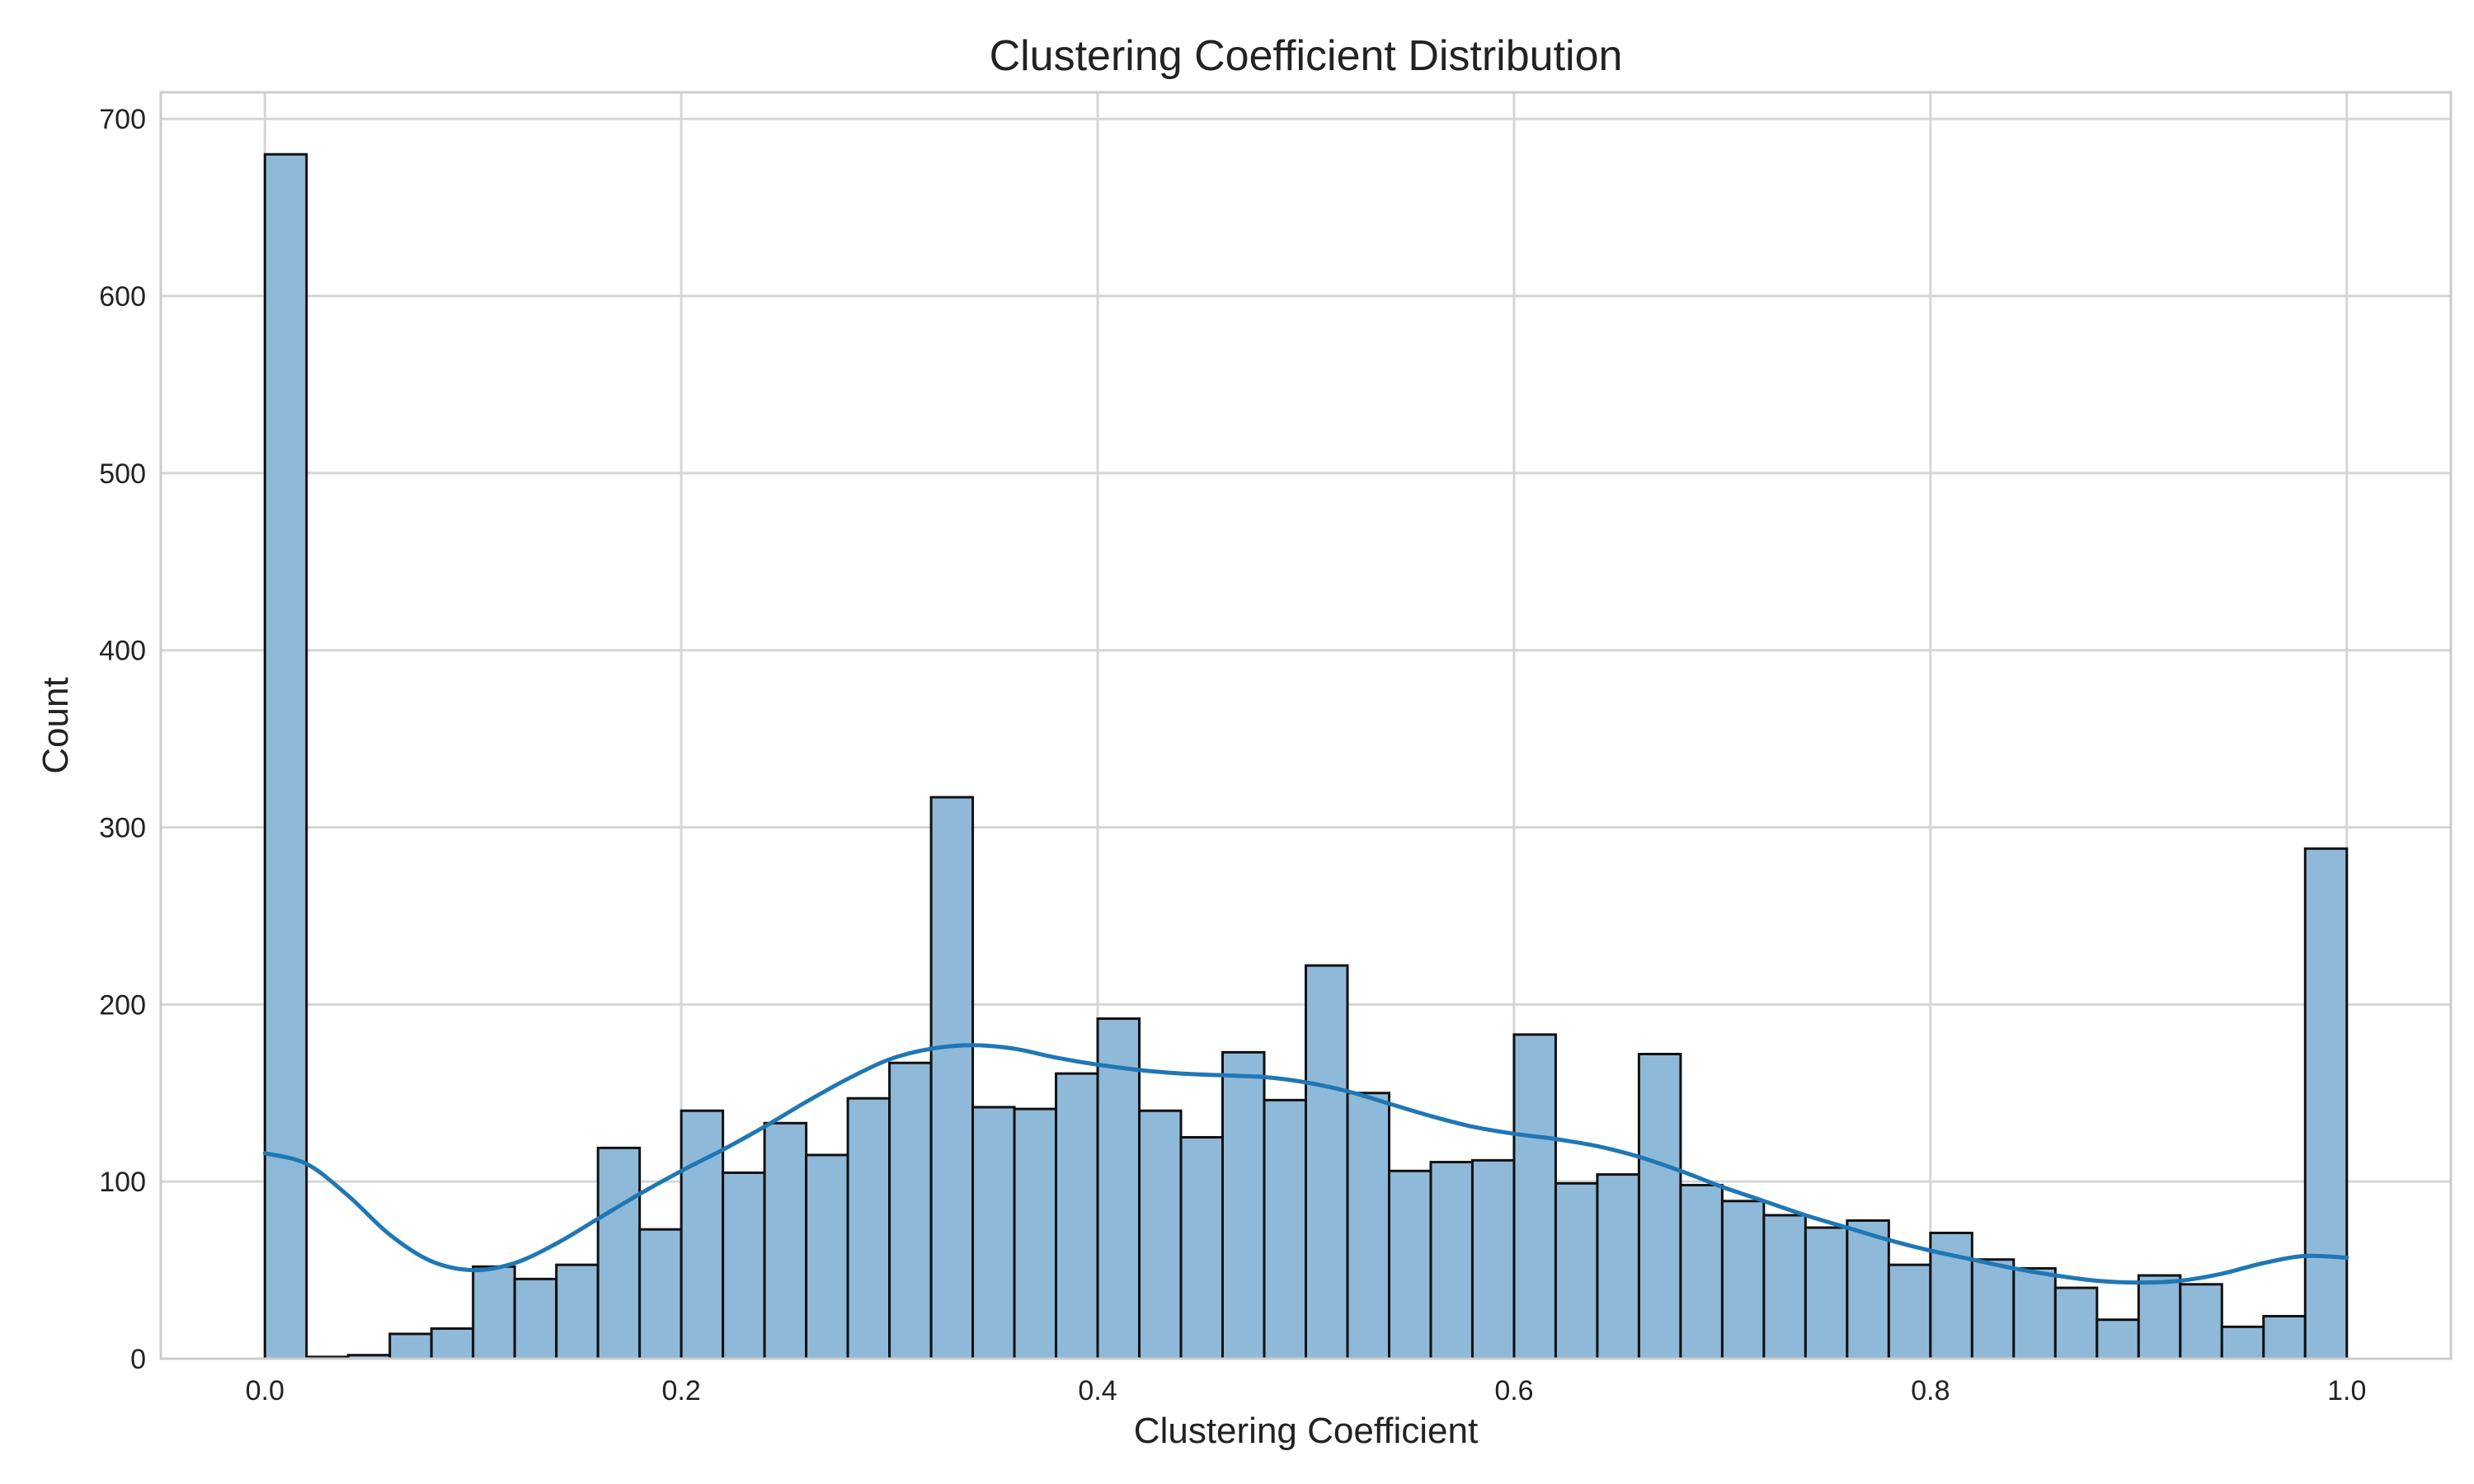 This screenshot has height=1484, width=2474. I want to click on x-axis-label: Clustering Coefficient, so click(1306, 1431).